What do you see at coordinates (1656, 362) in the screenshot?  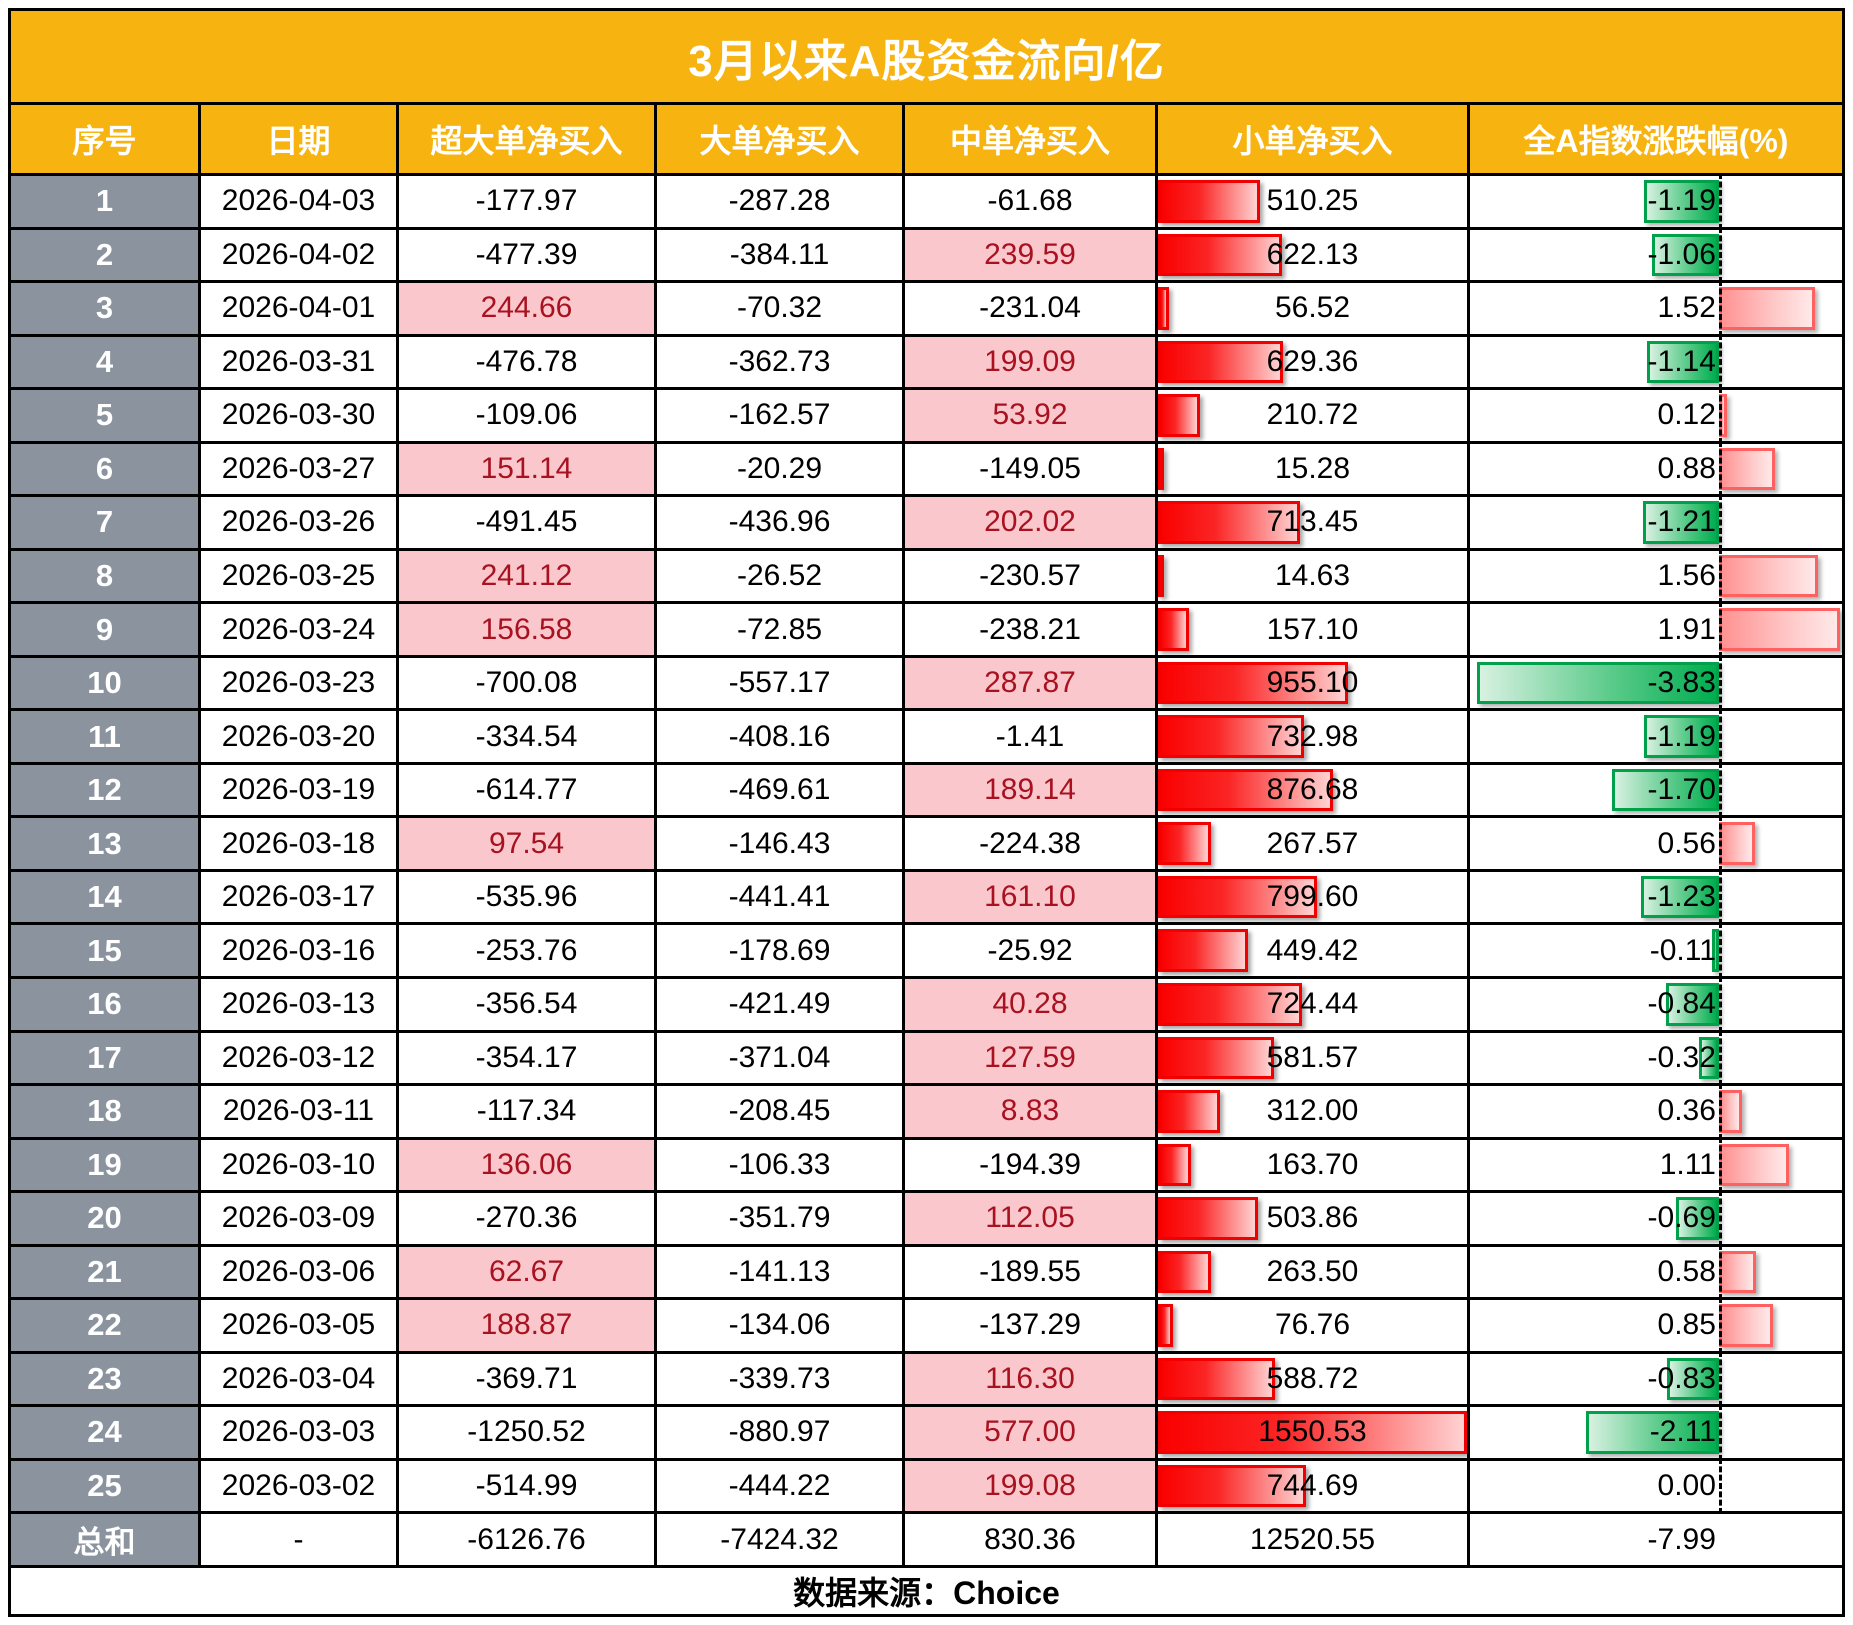 I see `chg-cell: -1.14` at bounding box center [1656, 362].